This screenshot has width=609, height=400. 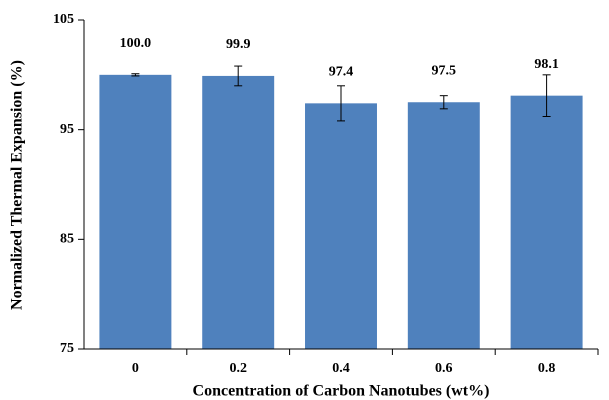 I want to click on value-label: 100.0, so click(x=136, y=43).